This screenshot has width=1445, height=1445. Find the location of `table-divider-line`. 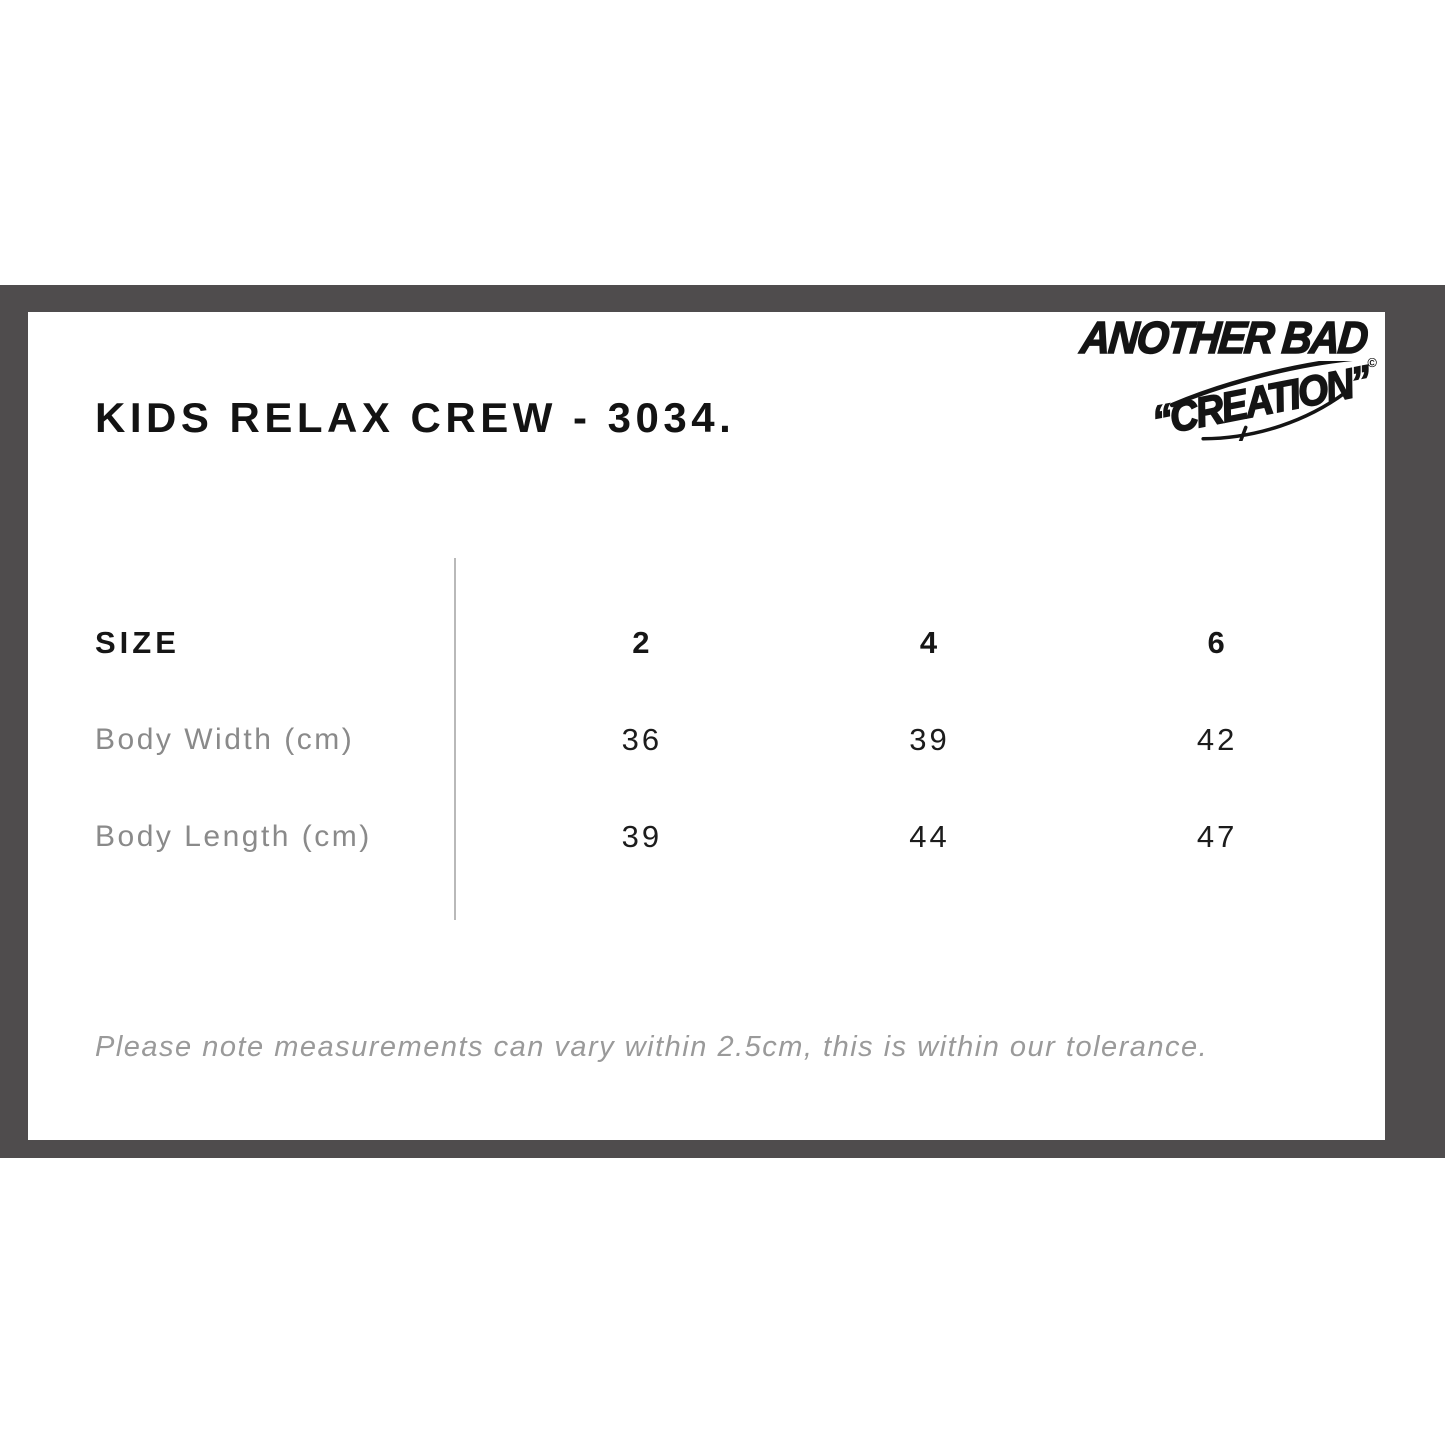

table-divider-line is located at coordinates (455, 739).